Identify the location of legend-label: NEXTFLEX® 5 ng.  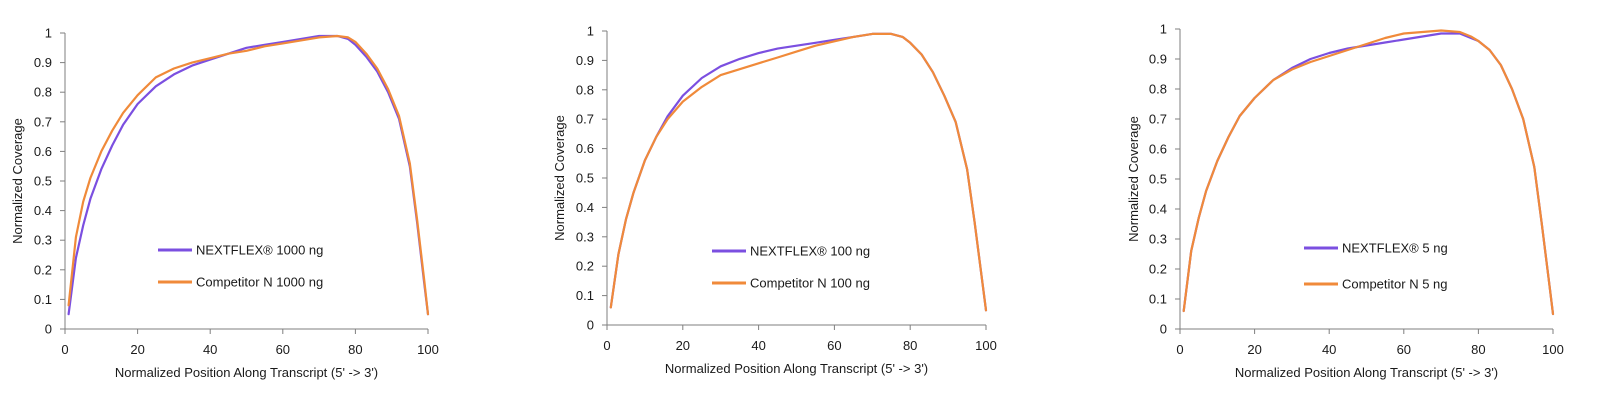
(1395, 248).